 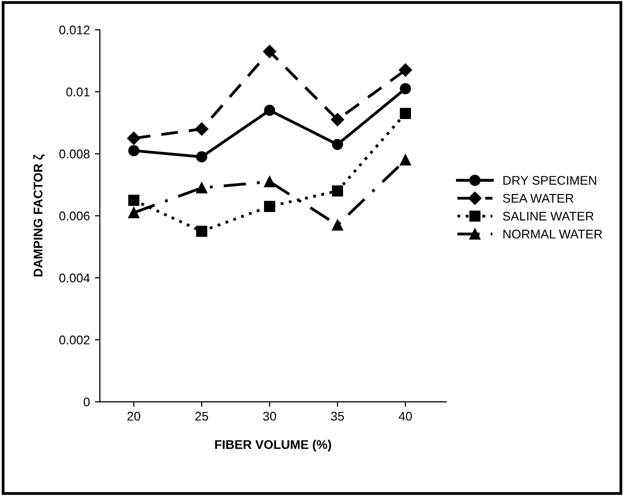 What do you see at coordinates (78, 92) in the screenshot?
I see `y-tick-label: 0.01` at bounding box center [78, 92].